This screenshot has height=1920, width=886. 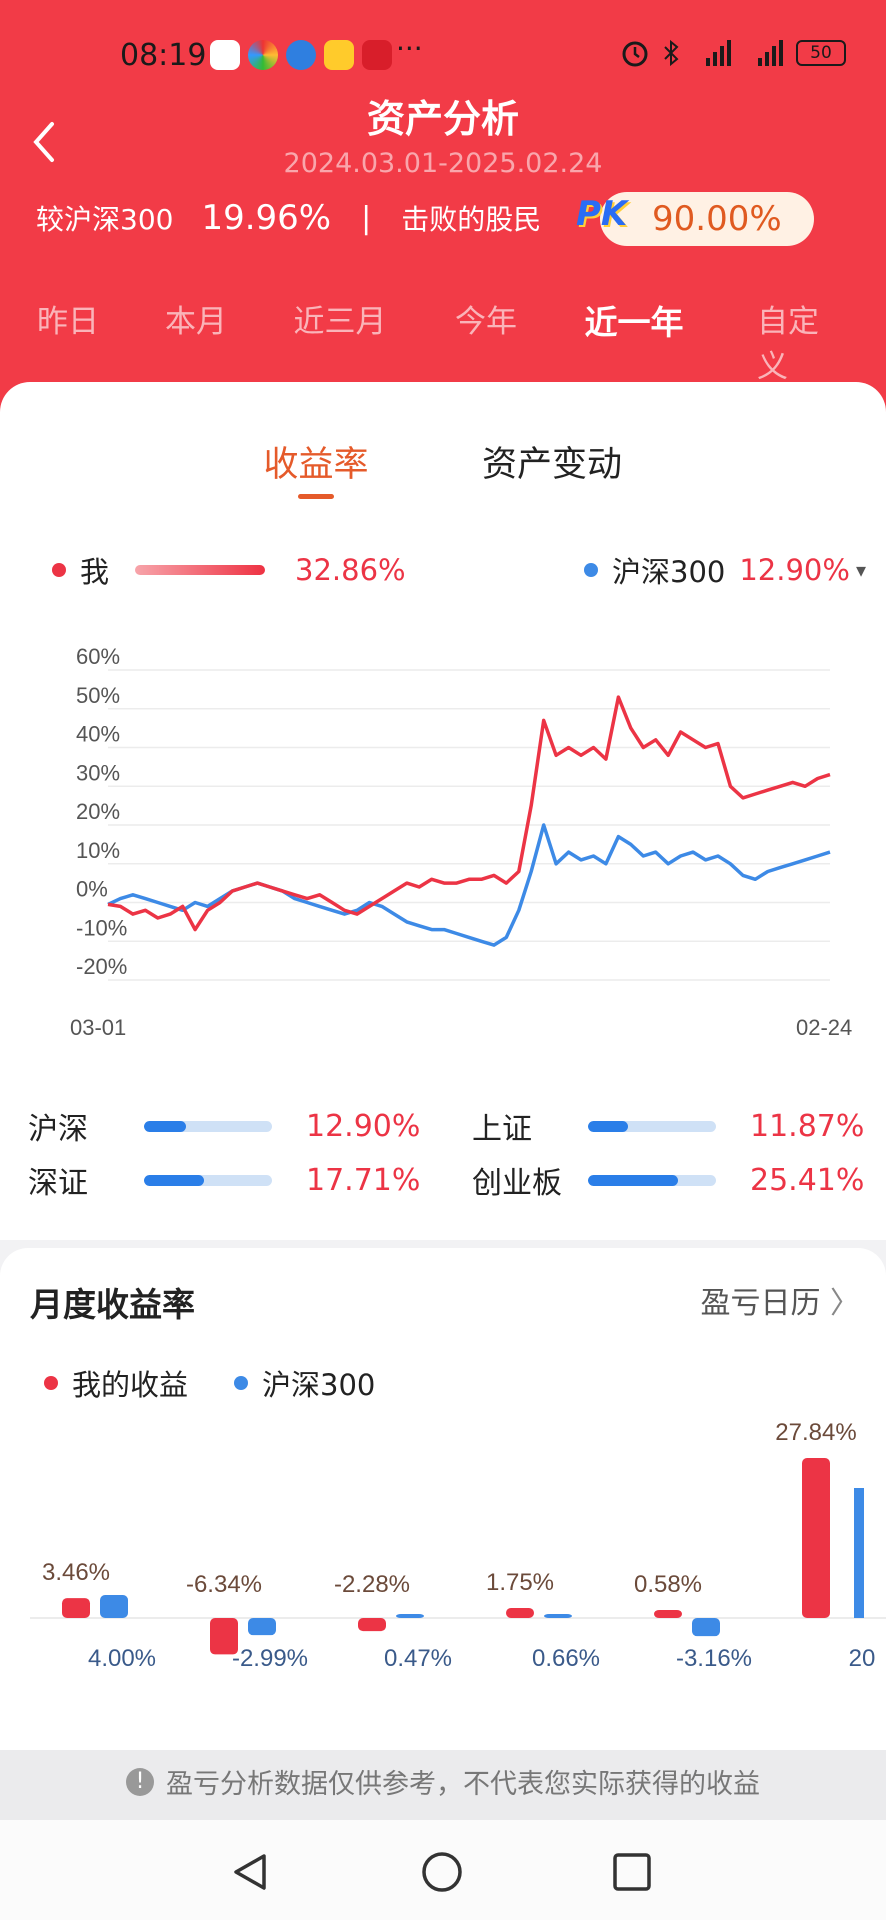 What do you see at coordinates (760, 1303) in the screenshot?
I see `pnl-calendar-label: 盈亏日历` at bounding box center [760, 1303].